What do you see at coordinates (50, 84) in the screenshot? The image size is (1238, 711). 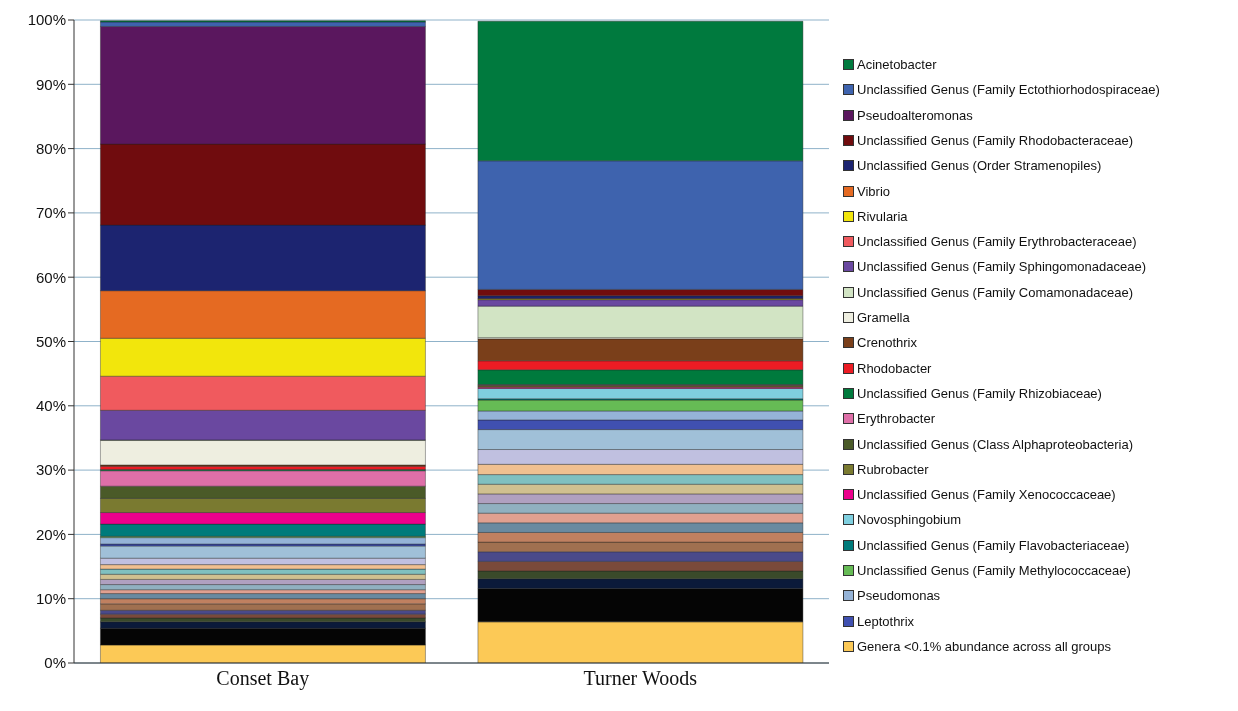 I see `y-tick-label: 90%` at bounding box center [50, 84].